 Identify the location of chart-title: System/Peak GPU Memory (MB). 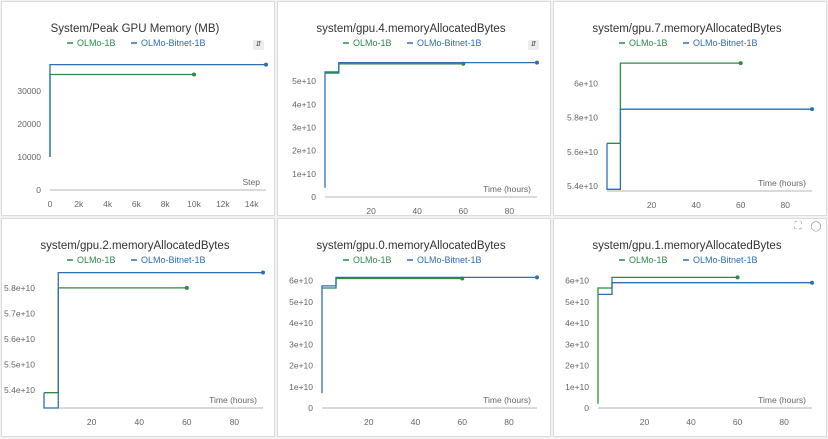
(135, 29).